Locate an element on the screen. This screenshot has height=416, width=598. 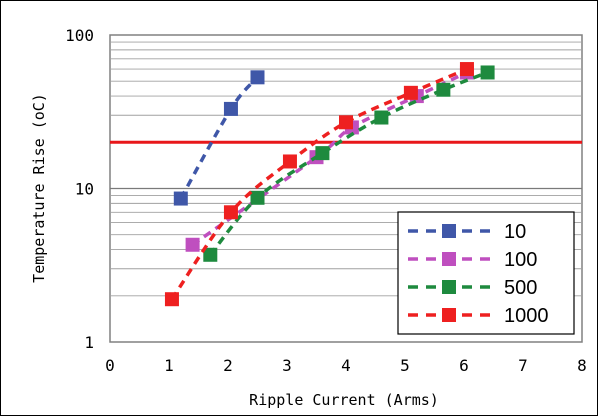
x-tick-label: 7 is located at coordinates (523, 365).